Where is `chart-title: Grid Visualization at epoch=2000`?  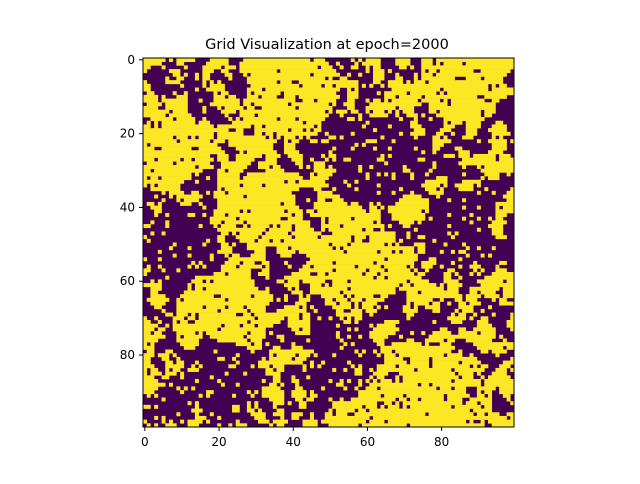 chart-title: Grid Visualization at epoch=2000 is located at coordinates (327, 45).